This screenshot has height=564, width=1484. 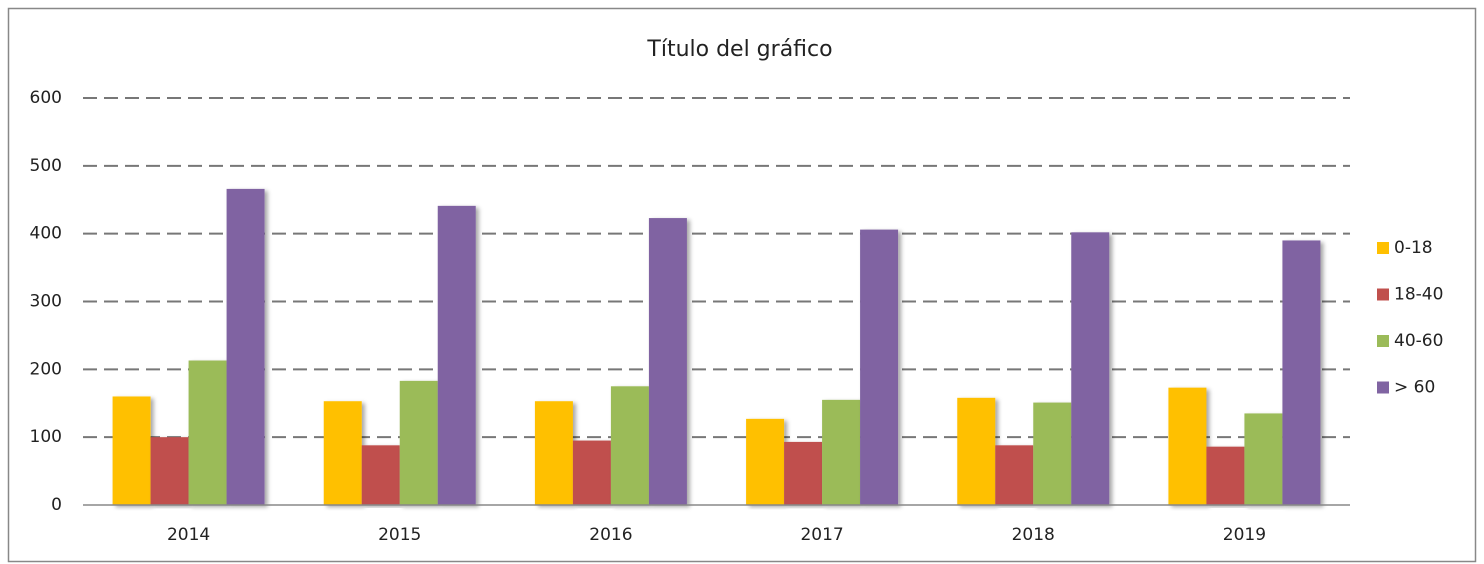 I want to click on legend-label: 18-40, so click(x=1418, y=295).